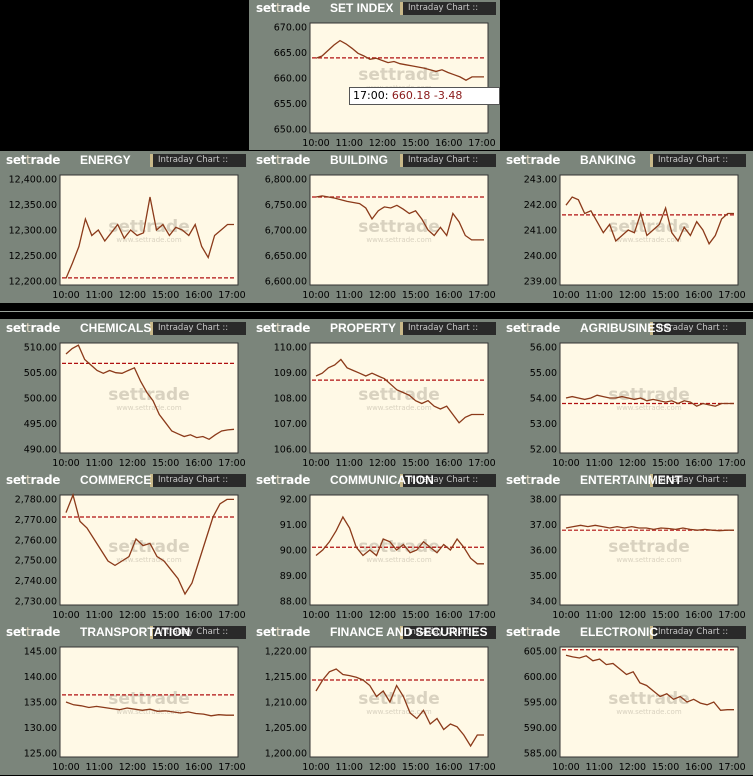 This screenshot has width=753, height=776. I want to click on y-tick-label: 670.00, so click(290, 28).